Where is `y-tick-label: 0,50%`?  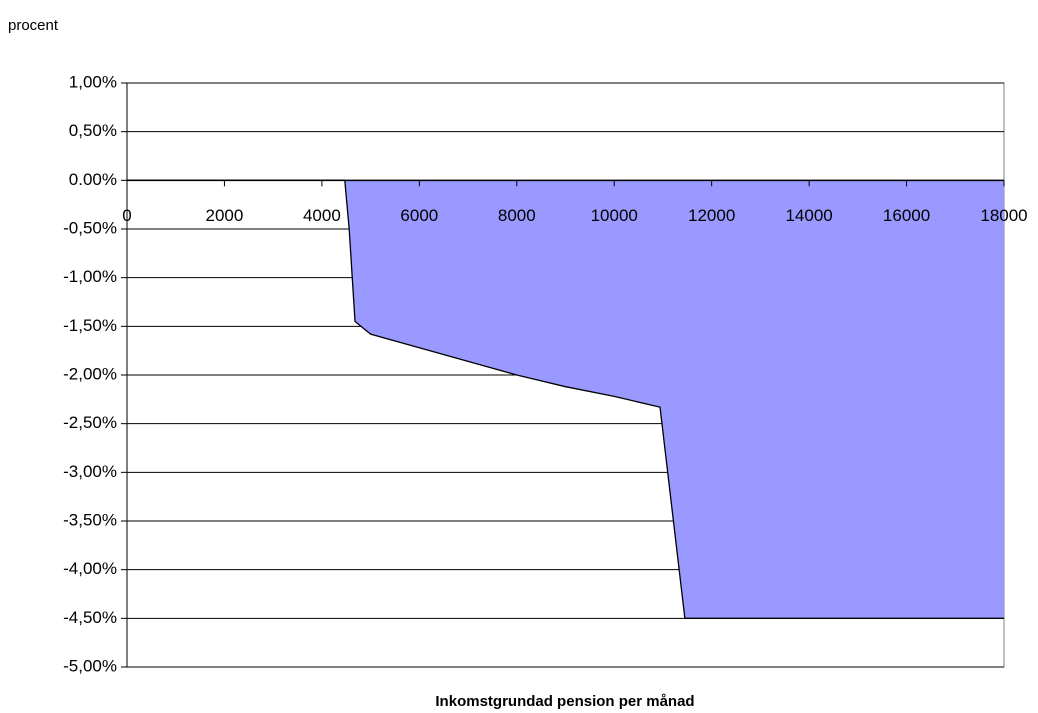 y-tick-label: 0,50% is located at coordinates (93, 130).